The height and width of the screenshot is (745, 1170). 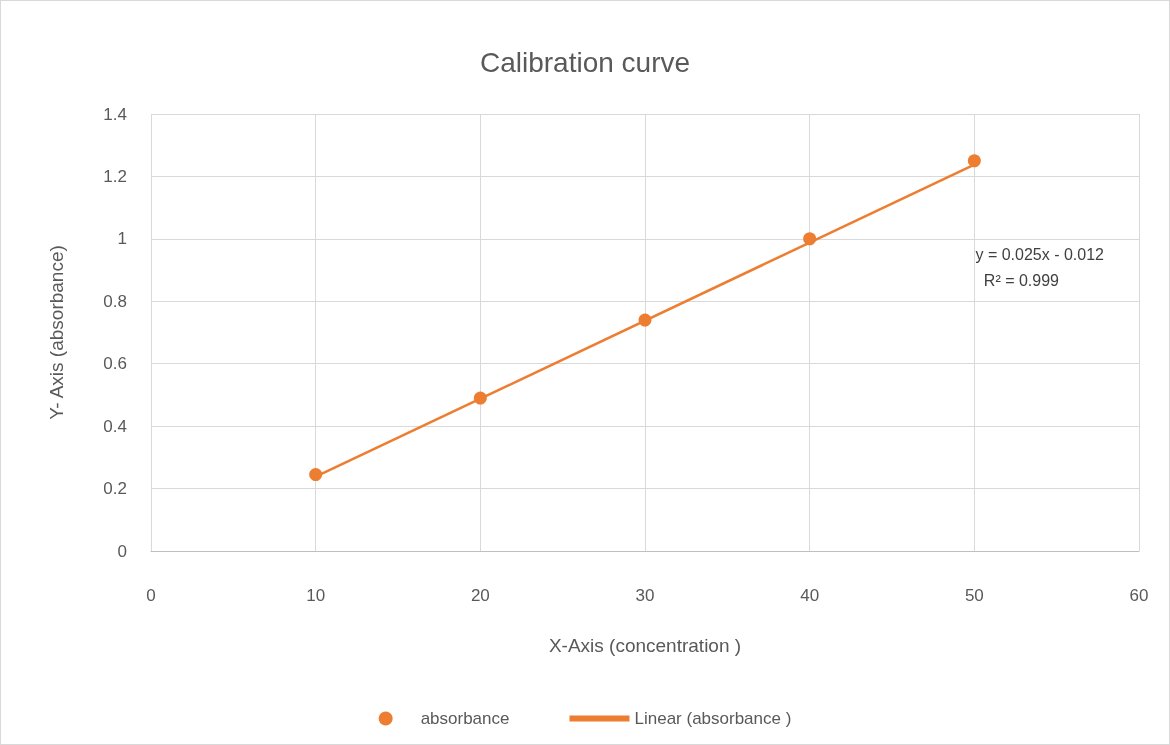 What do you see at coordinates (1040, 254) in the screenshot?
I see `annotation: y = 0.025x - 0.012` at bounding box center [1040, 254].